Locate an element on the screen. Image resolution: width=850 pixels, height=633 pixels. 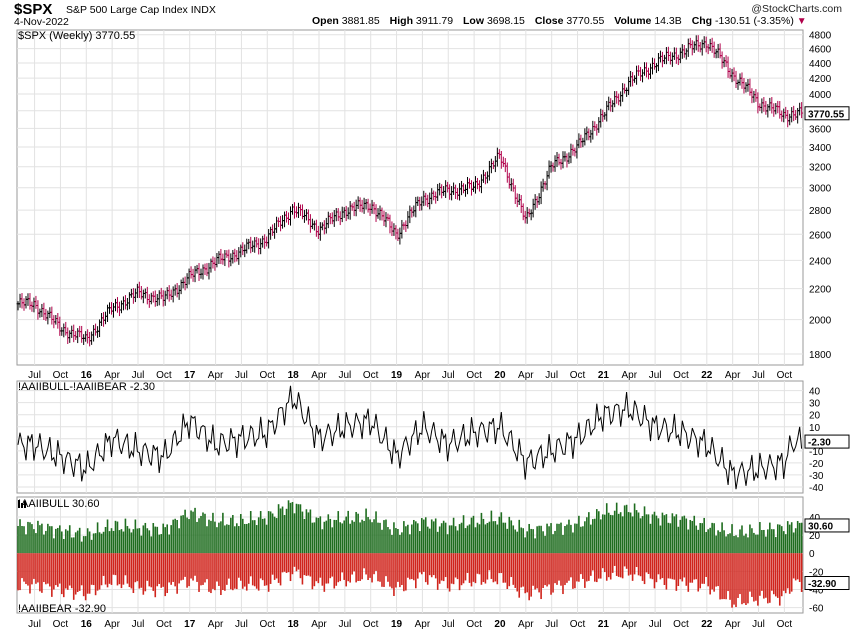
bear-last-value: -32.90 is located at coordinates (822, 584).